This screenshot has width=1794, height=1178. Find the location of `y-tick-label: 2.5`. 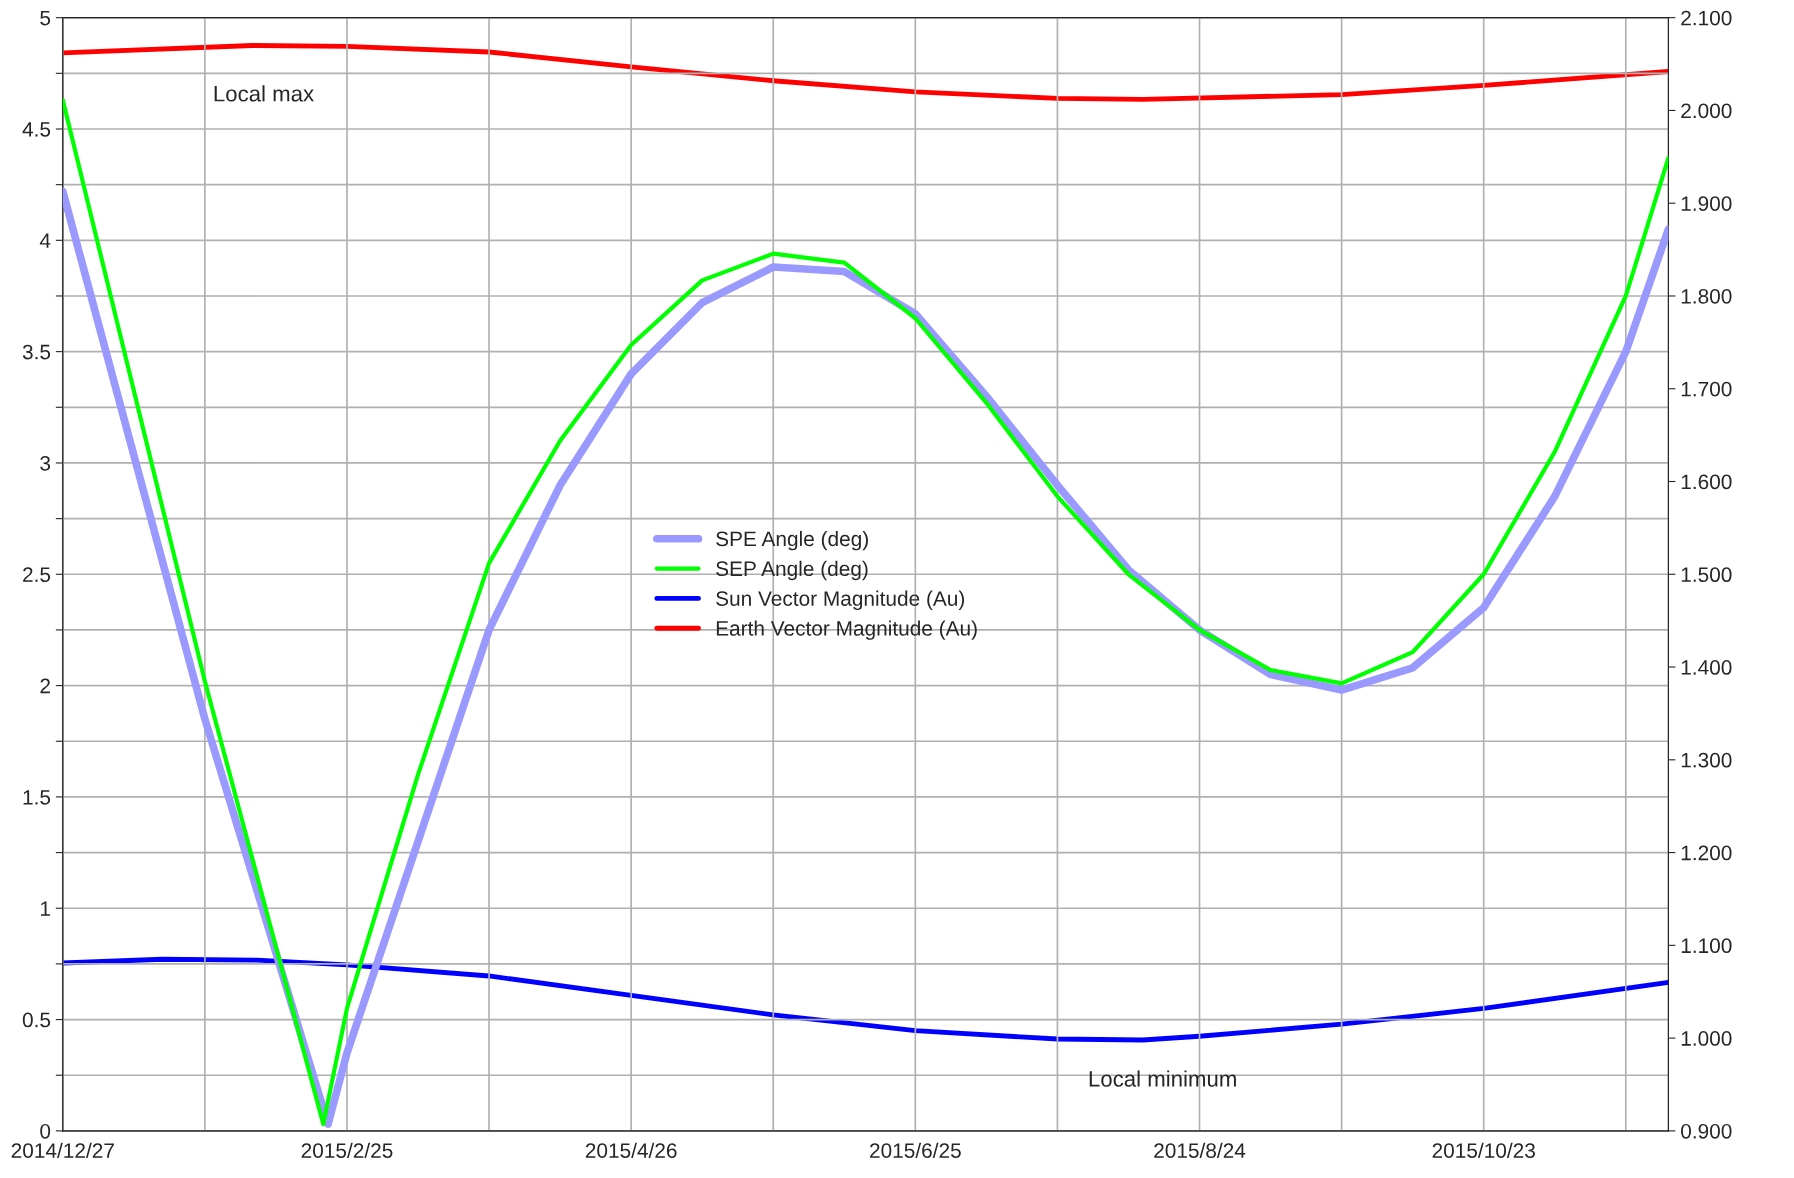

y-tick-label: 2.5 is located at coordinates (37, 575).